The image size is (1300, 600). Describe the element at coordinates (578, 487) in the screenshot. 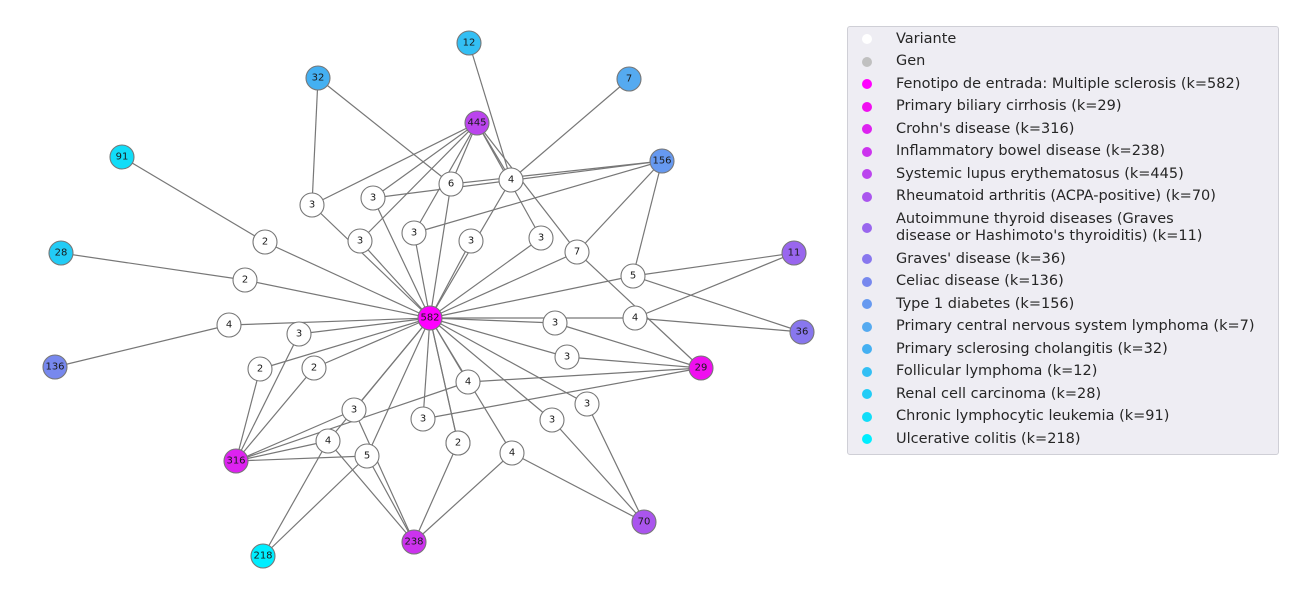

I see `edge-V28-P70` at that location.